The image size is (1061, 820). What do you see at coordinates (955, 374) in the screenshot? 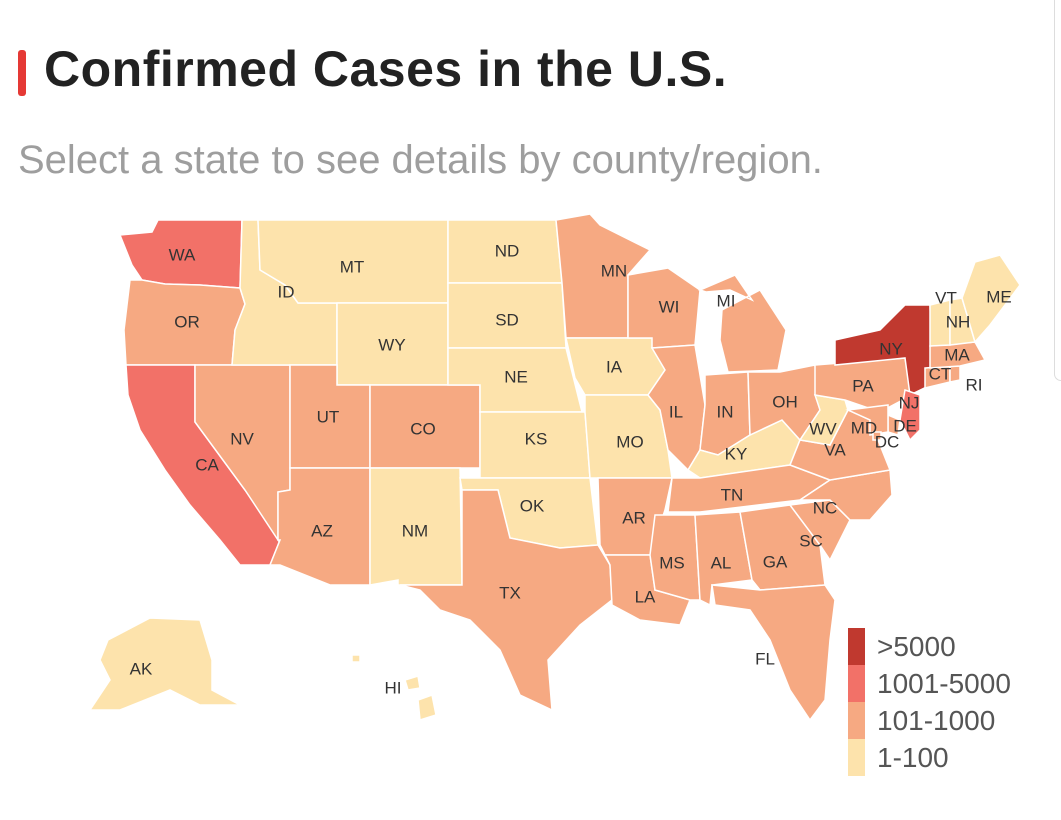
I see `state-ri` at bounding box center [955, 374].